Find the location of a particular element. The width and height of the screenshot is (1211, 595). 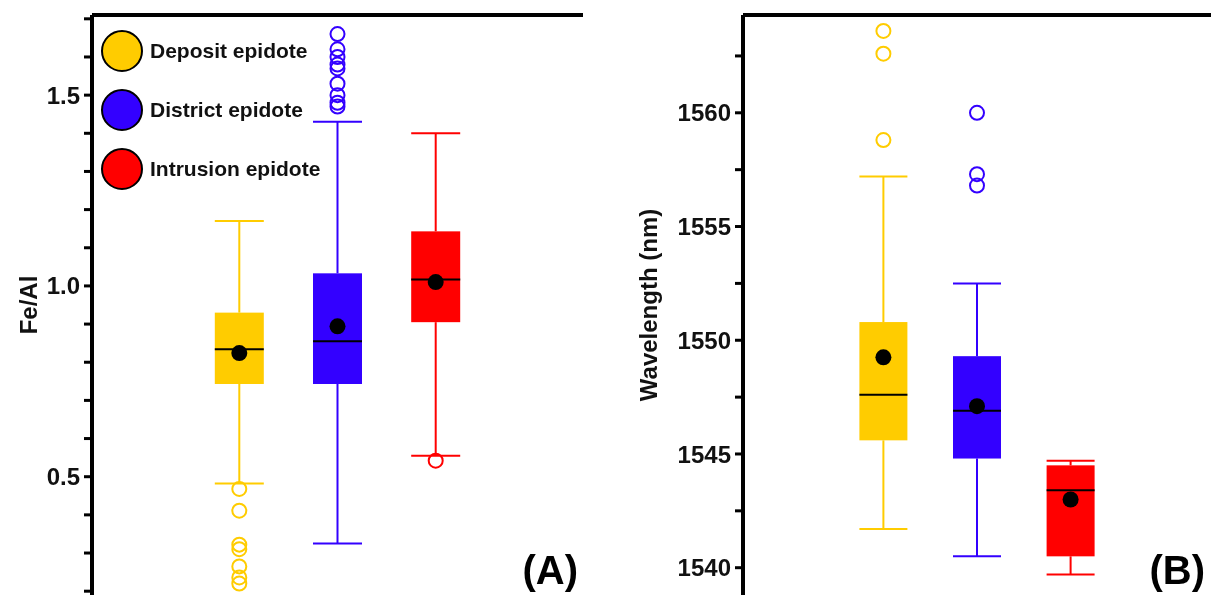

y-tick-label: 1545 is located at coordinates (704, 454).